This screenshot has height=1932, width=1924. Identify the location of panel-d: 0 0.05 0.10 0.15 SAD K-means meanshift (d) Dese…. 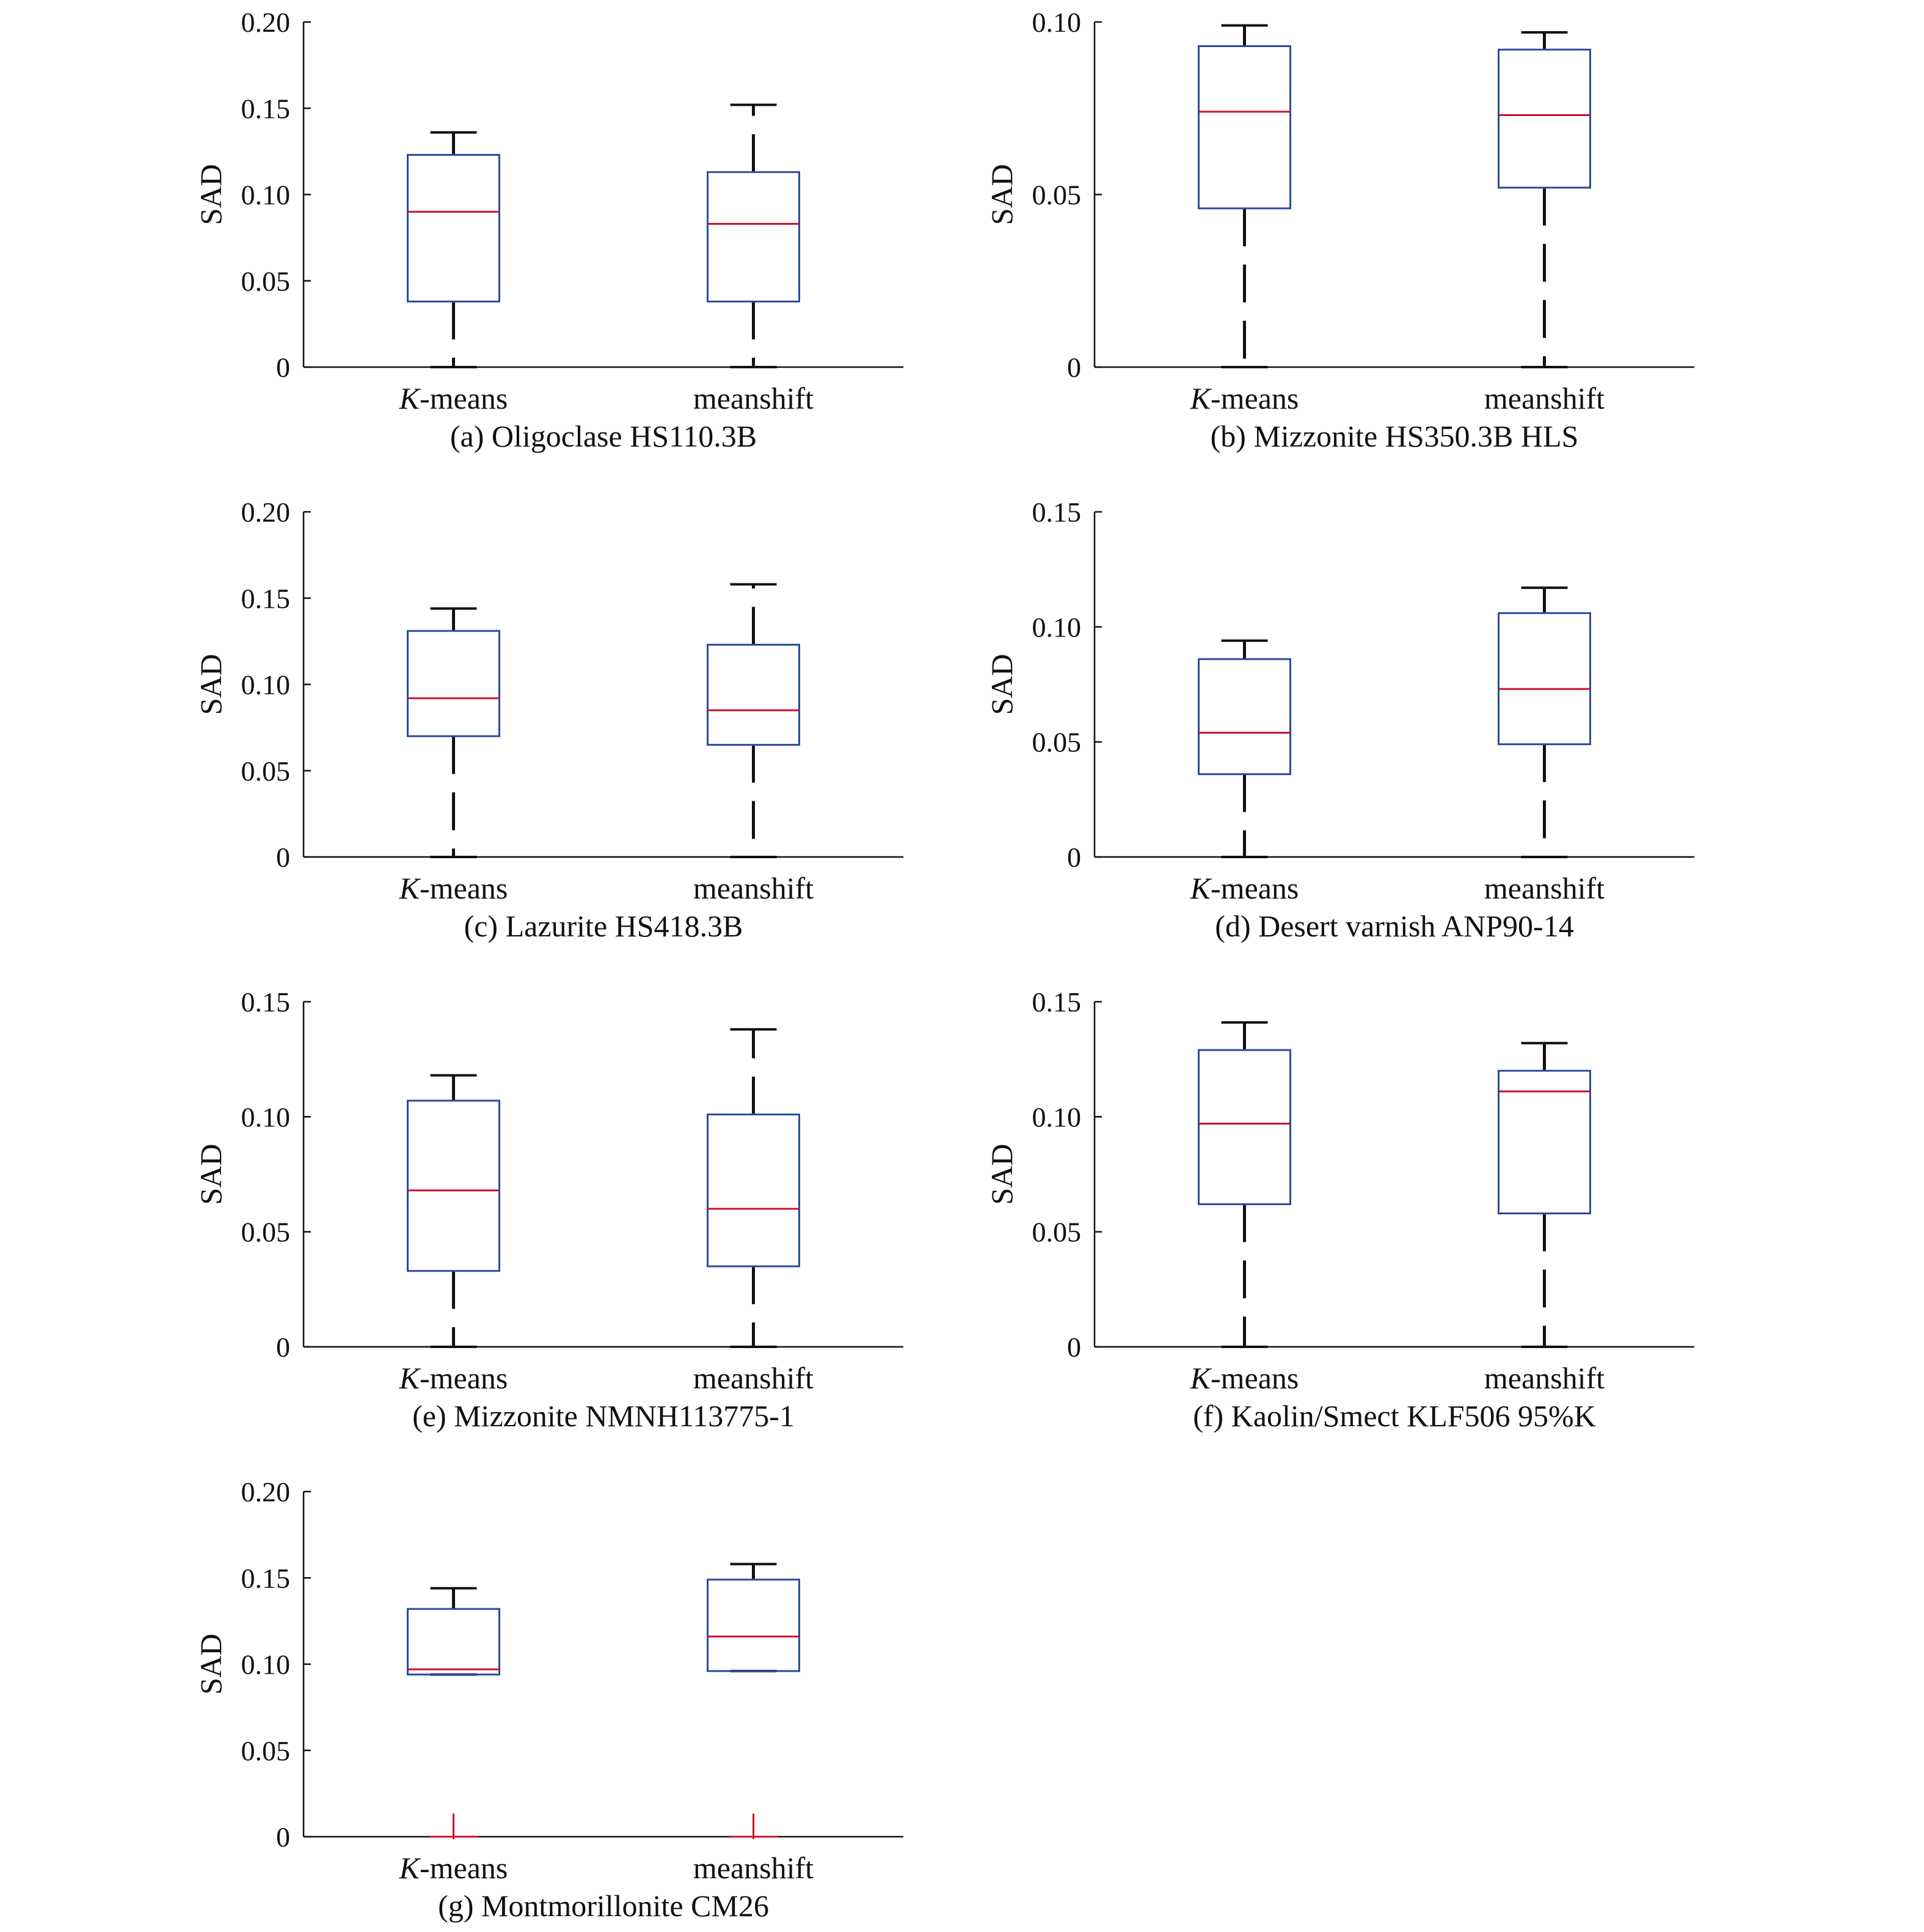
(1339, 720).